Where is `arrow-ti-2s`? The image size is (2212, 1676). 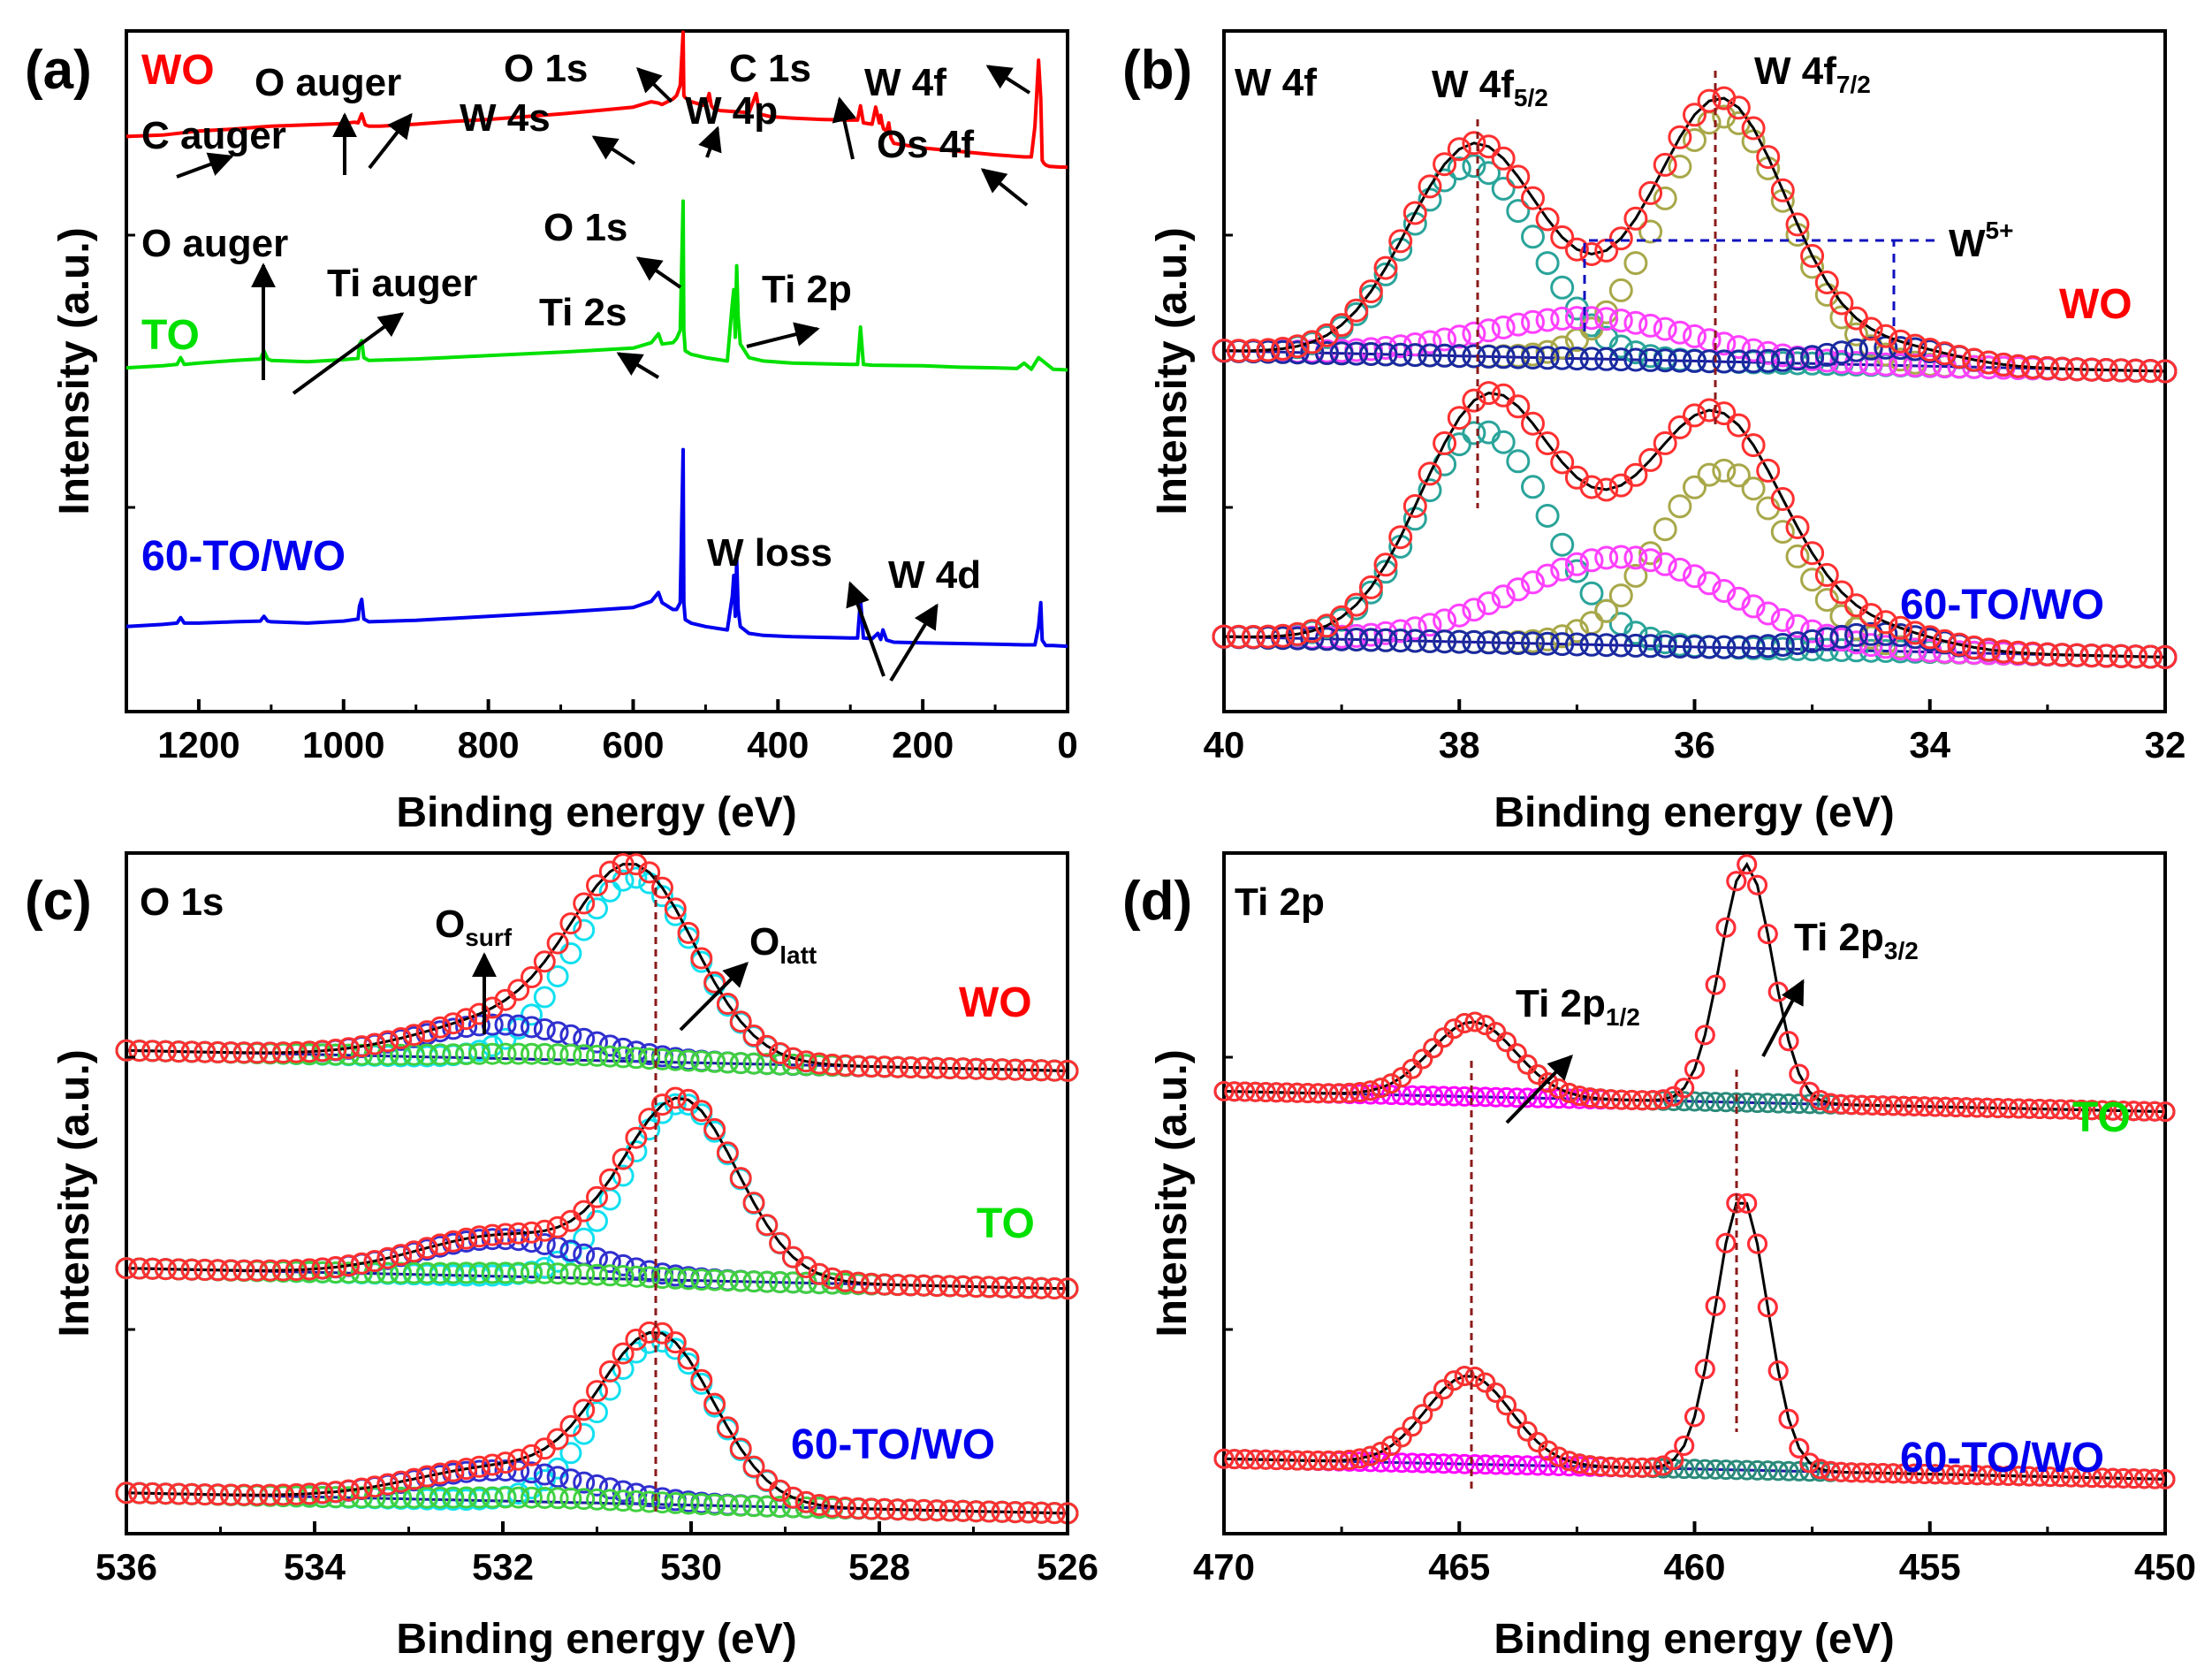
arrow-ti-2s is located at coordinates (638, 365).